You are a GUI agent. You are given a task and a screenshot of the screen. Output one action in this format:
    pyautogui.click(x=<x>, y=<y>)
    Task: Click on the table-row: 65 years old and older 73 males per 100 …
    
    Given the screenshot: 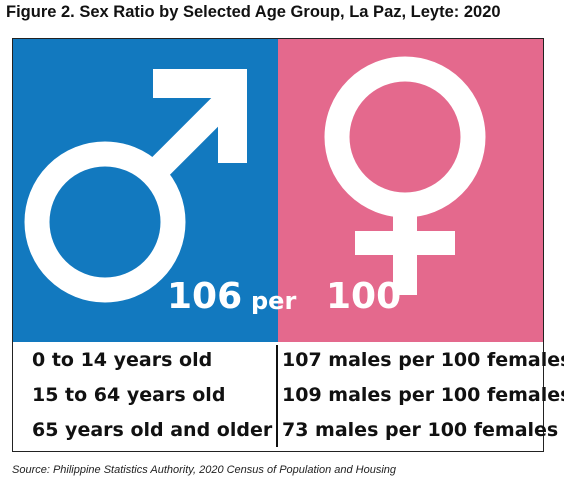 What is the action you would take?
    pyautogui.click(x=285, y=433)
    